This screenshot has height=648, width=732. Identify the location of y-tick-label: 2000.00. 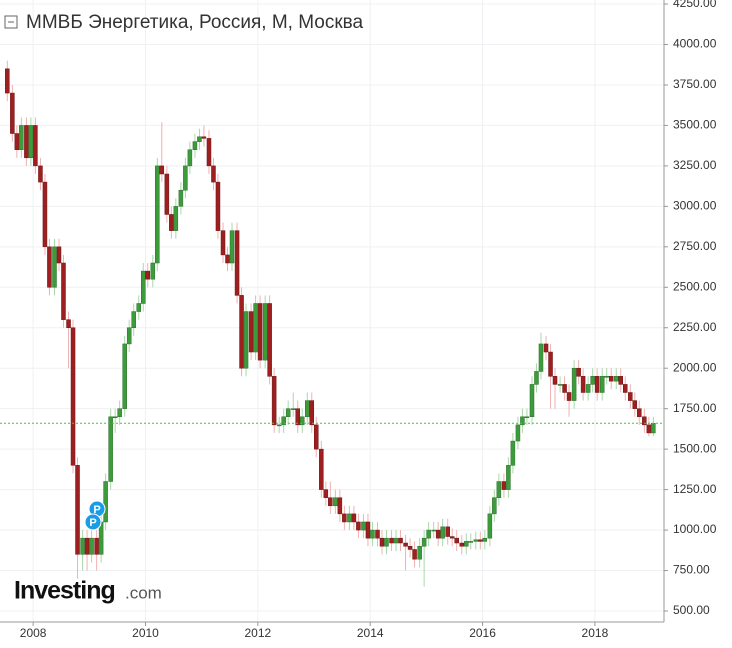
(695, 367).